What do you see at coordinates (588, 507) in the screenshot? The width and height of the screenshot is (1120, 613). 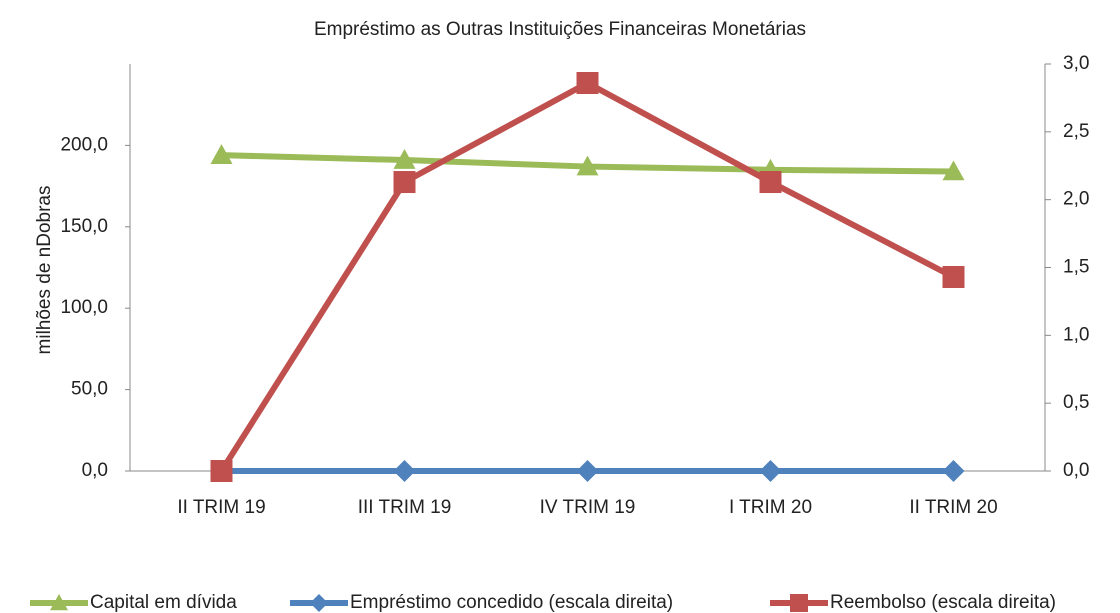 I see `x-tick-label: IV TRIM 19` at bounding box center [588, 507].